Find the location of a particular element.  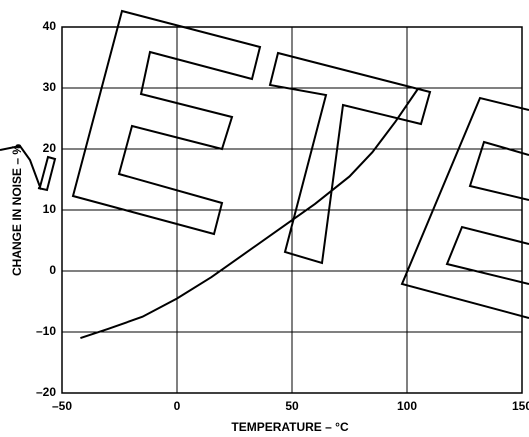

x-tick-label: 0 is located at coordinates (177, 406).